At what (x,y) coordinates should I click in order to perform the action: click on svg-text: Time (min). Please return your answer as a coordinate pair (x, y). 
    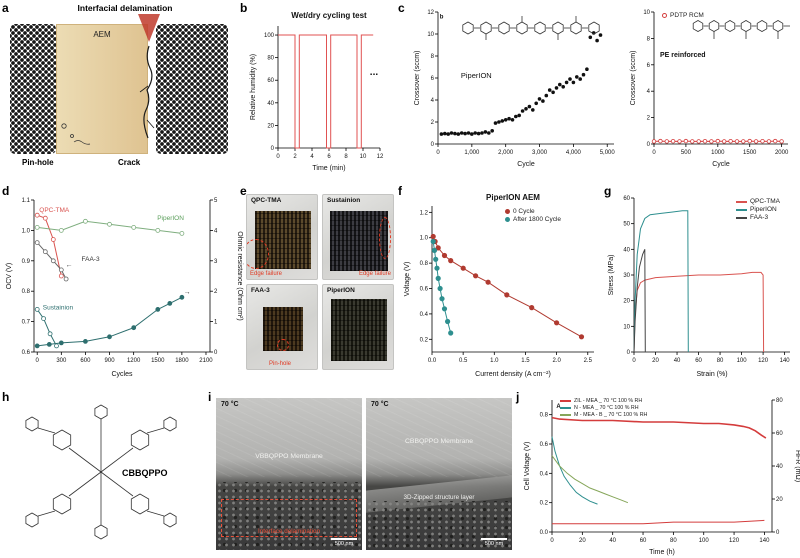
    Looking at the image, I should click on (328, 168).